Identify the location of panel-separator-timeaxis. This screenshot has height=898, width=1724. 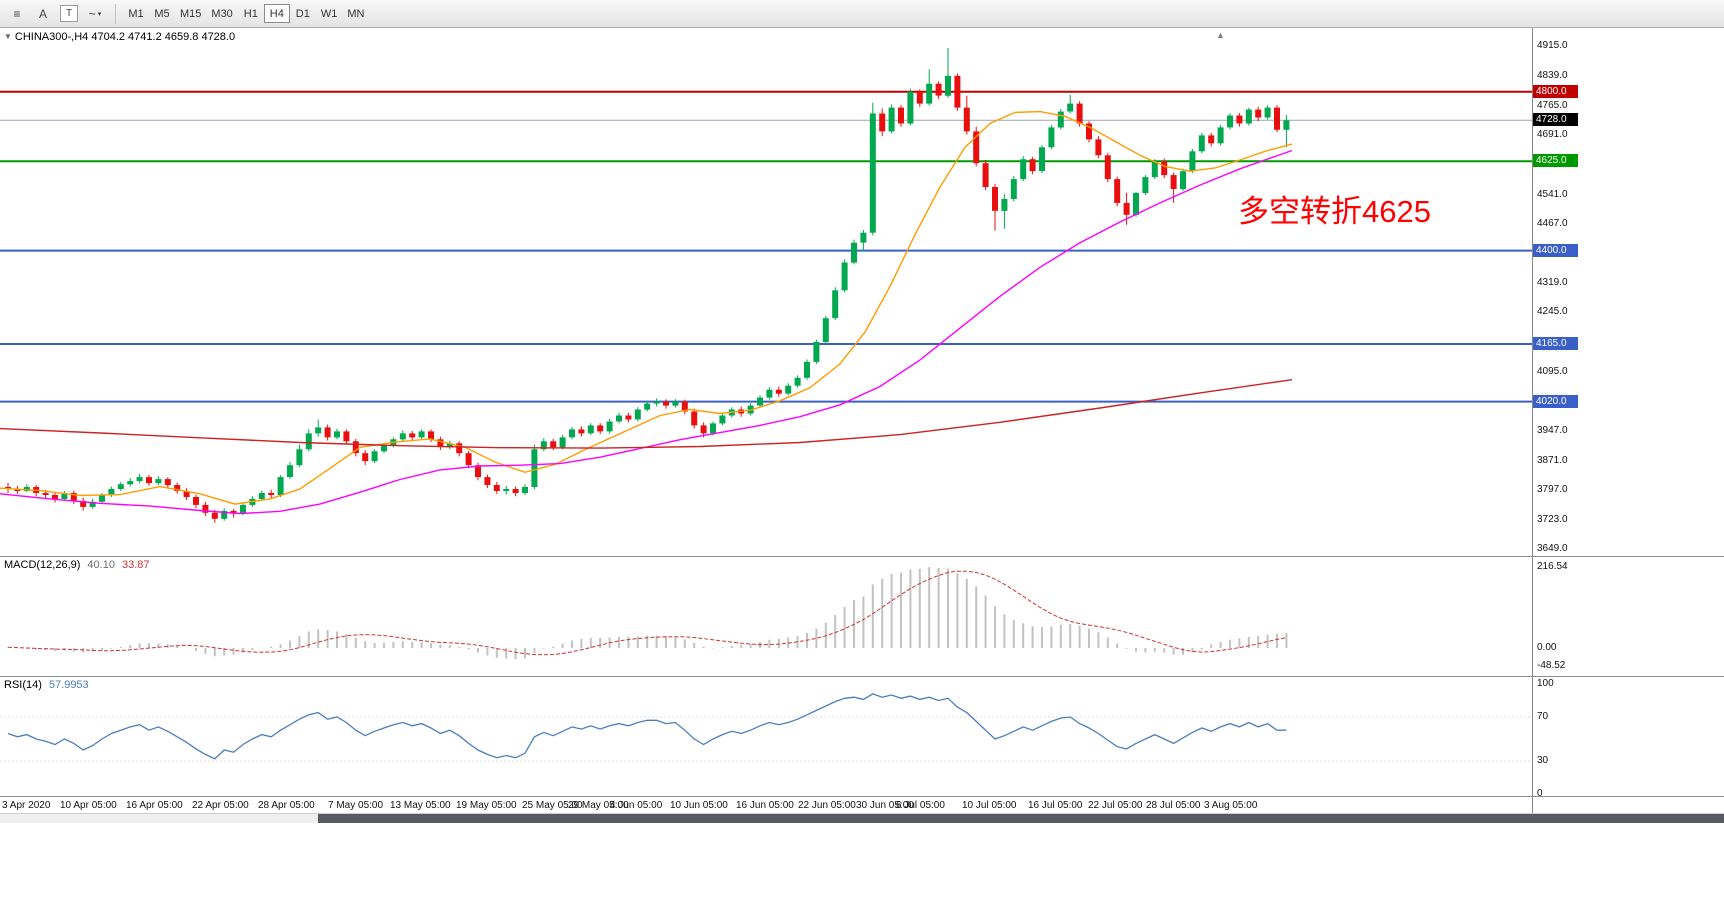
(862, 796).